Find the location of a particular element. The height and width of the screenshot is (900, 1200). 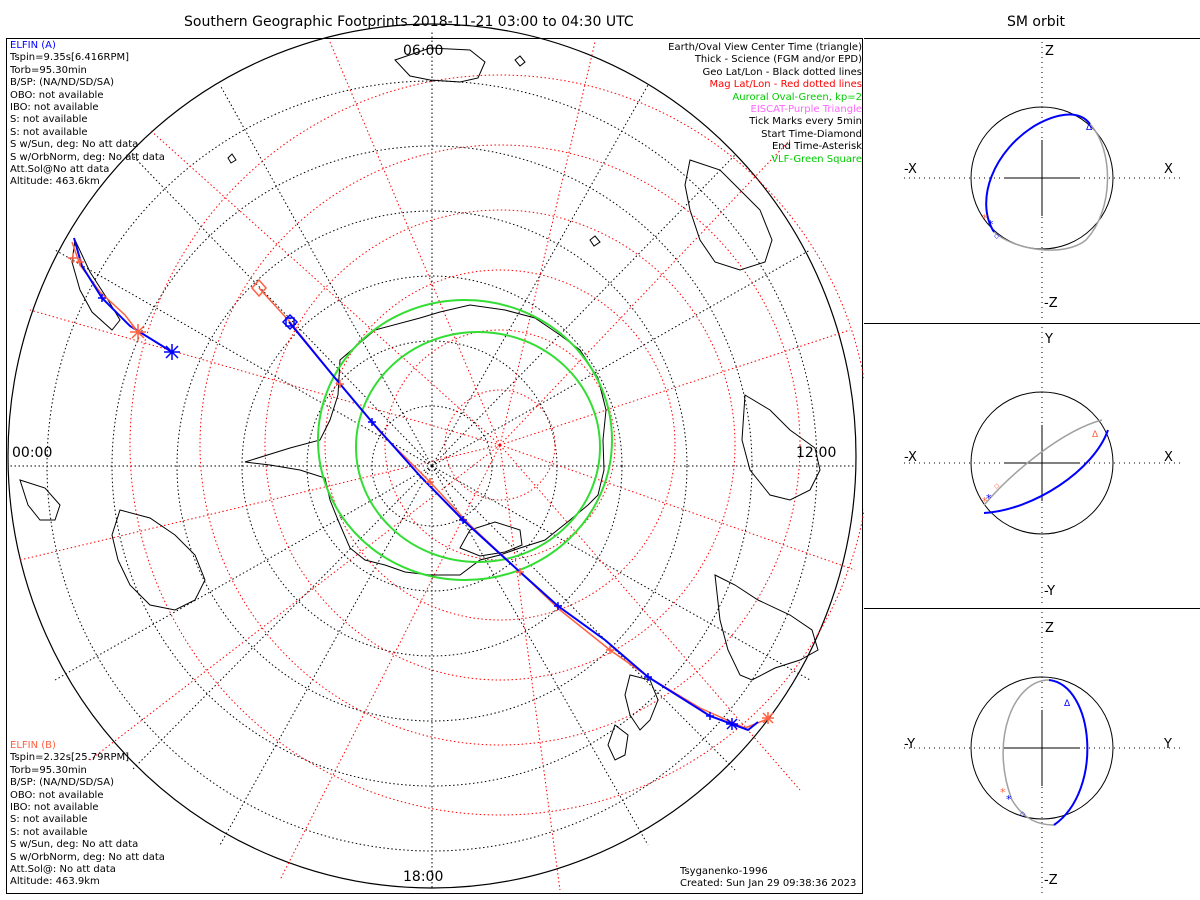

sm-xz-left-label: -X is located at coordinates (910, 169).